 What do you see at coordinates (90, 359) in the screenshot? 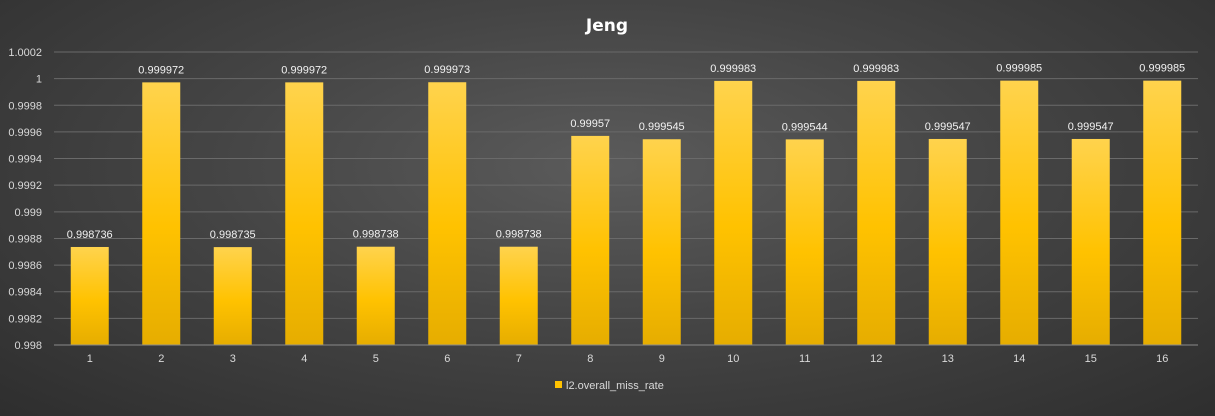
I see `x-tick-label: 1` at bounding box center [90, 359].